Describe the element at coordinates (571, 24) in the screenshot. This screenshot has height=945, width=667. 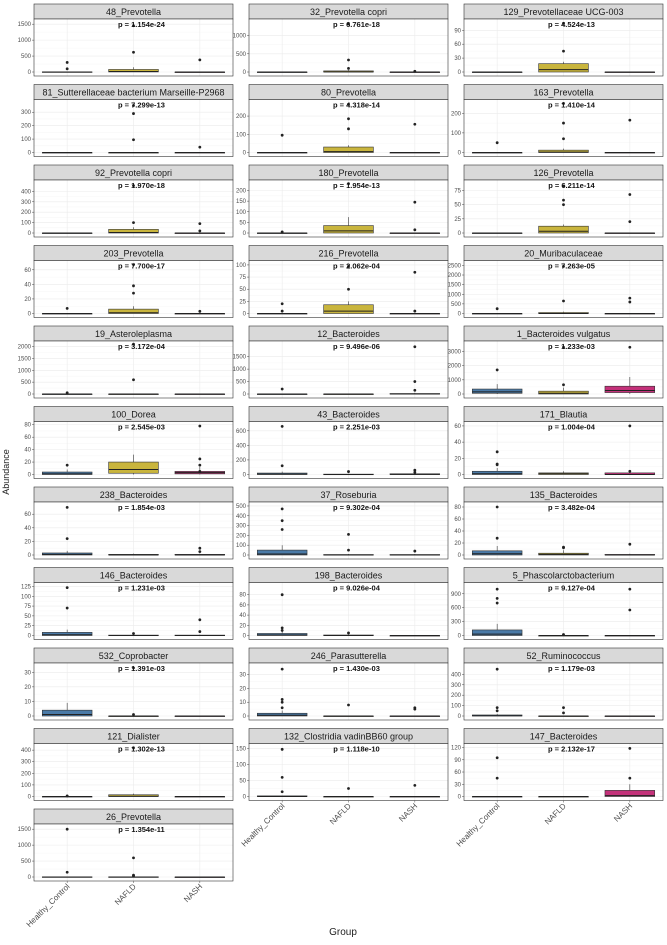
I see `p-value-label: p = 4.524e-13` at that location.